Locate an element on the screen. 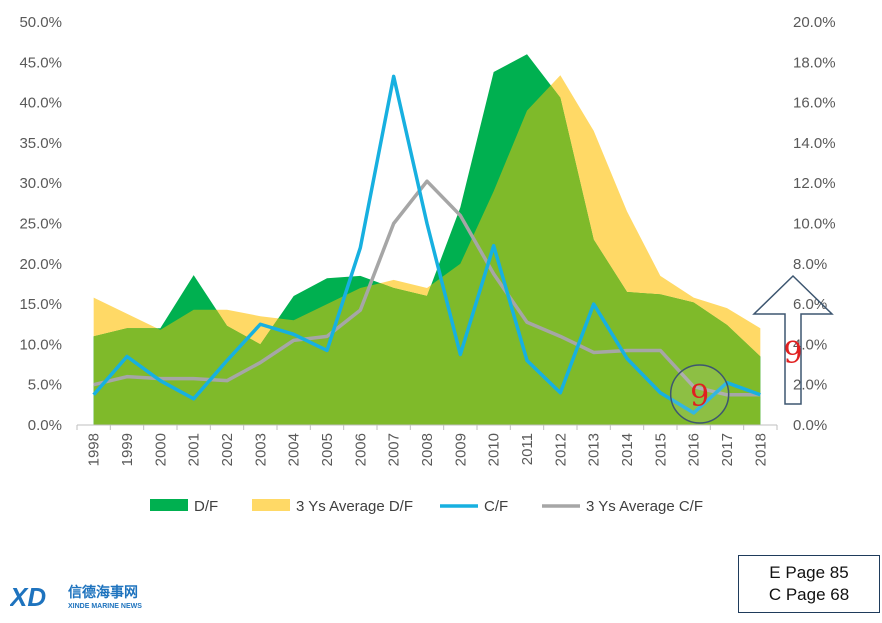 This screenshot has width=882, height=623. x-tick-label: 2018 is located at coordinates (760, 449).